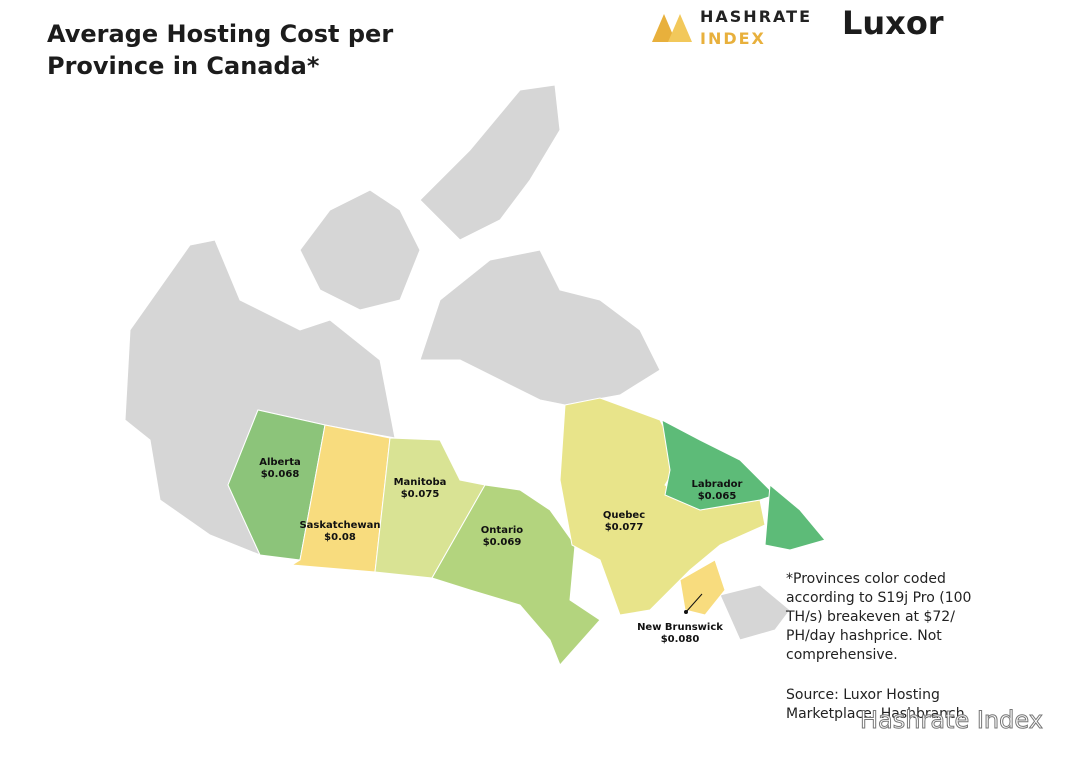  Describe the element at coordinates (680, 627) in the screenshot. I see `province-name: New Brunswick` at that location.